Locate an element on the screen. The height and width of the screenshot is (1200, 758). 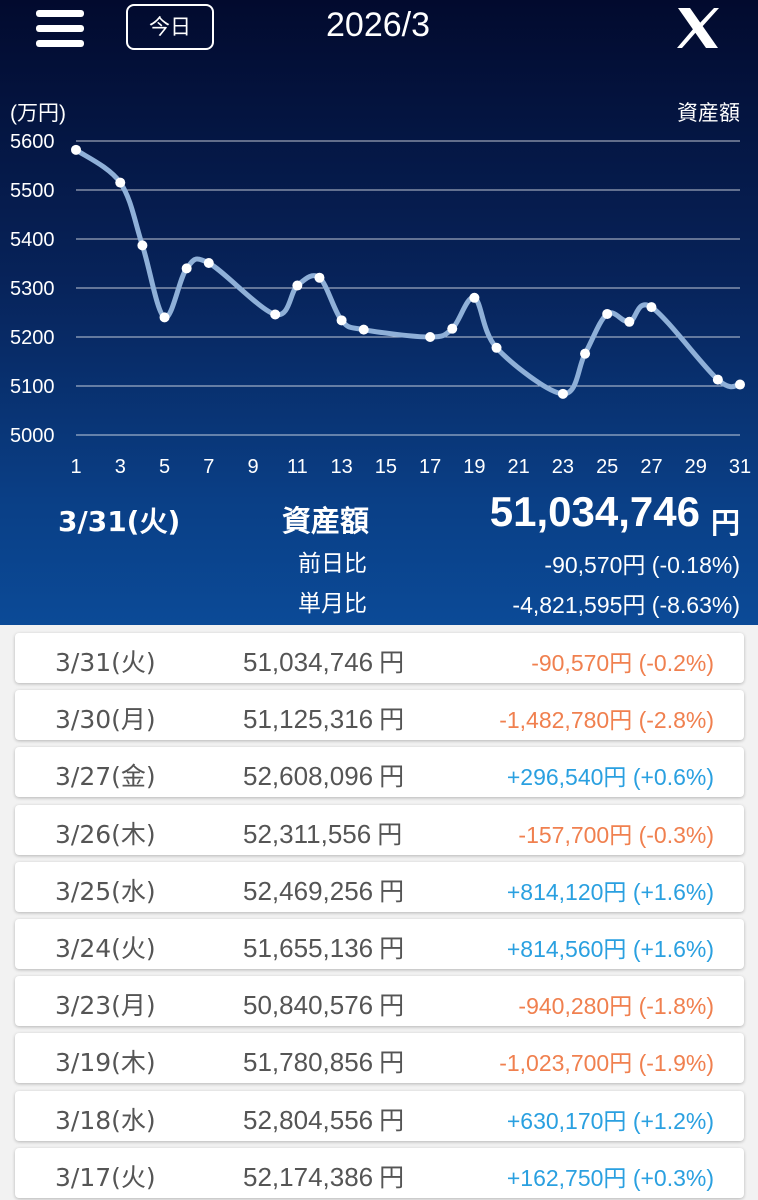
history-row: 3/25(水) 52,469,256 円 +814,120円 (+1.6%) is located at coordinates (379, 886).